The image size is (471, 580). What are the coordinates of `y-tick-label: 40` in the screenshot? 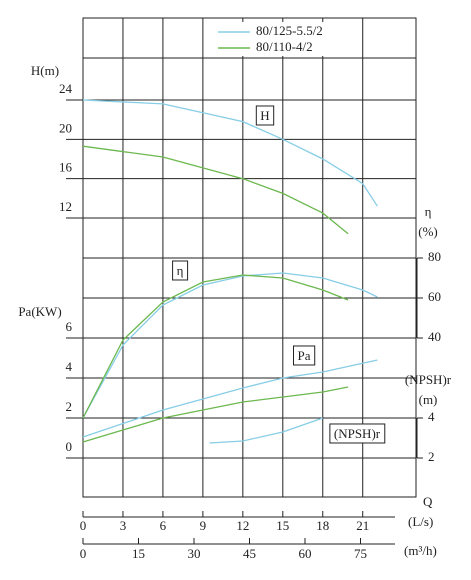 It's located at (434, 336).